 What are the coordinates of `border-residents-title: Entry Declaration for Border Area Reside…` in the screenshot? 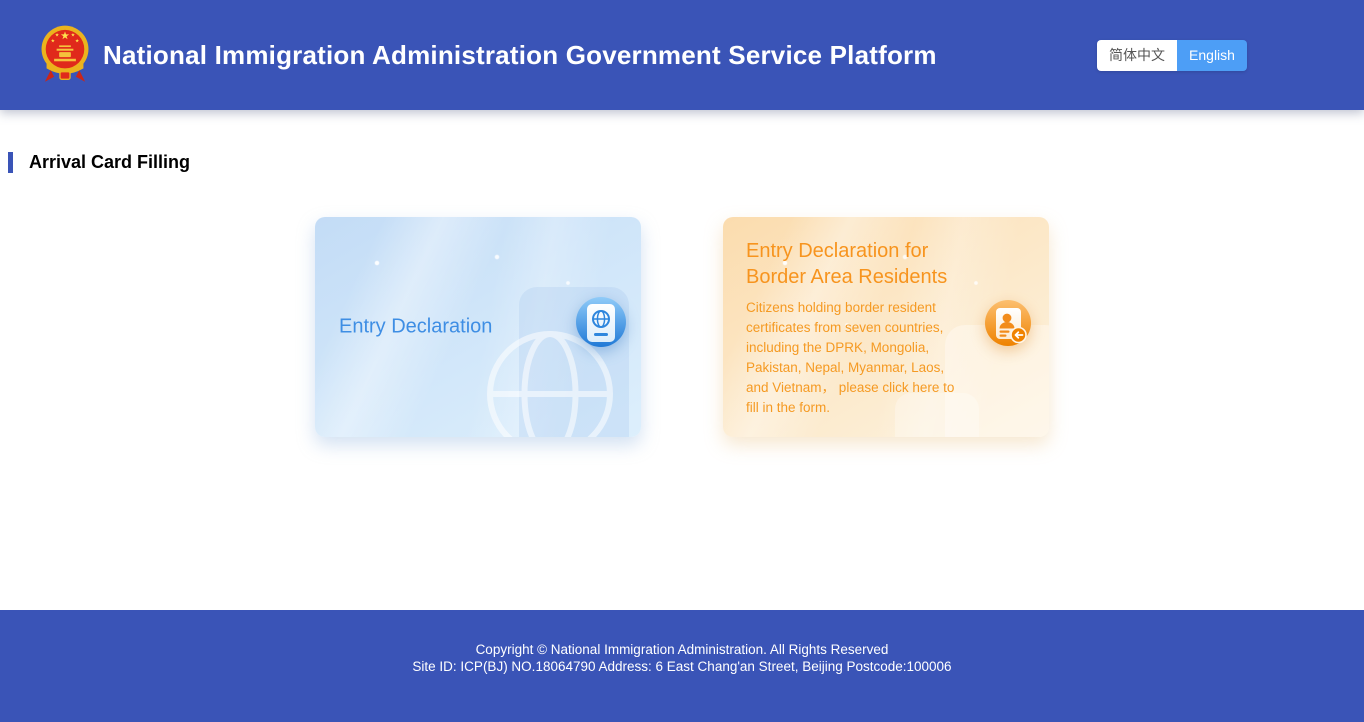 It's located at (847, 264).